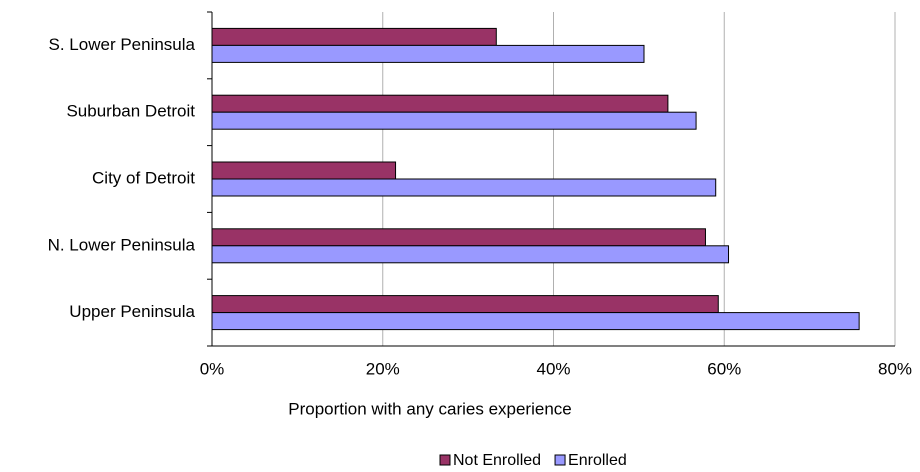 Image resolution: width=920 pixels, height=472 pixels. What do you see at coordinates (597, 460) in the screenshot?
I see `legend-label: Enrolled` at bounding box center [597, 460].